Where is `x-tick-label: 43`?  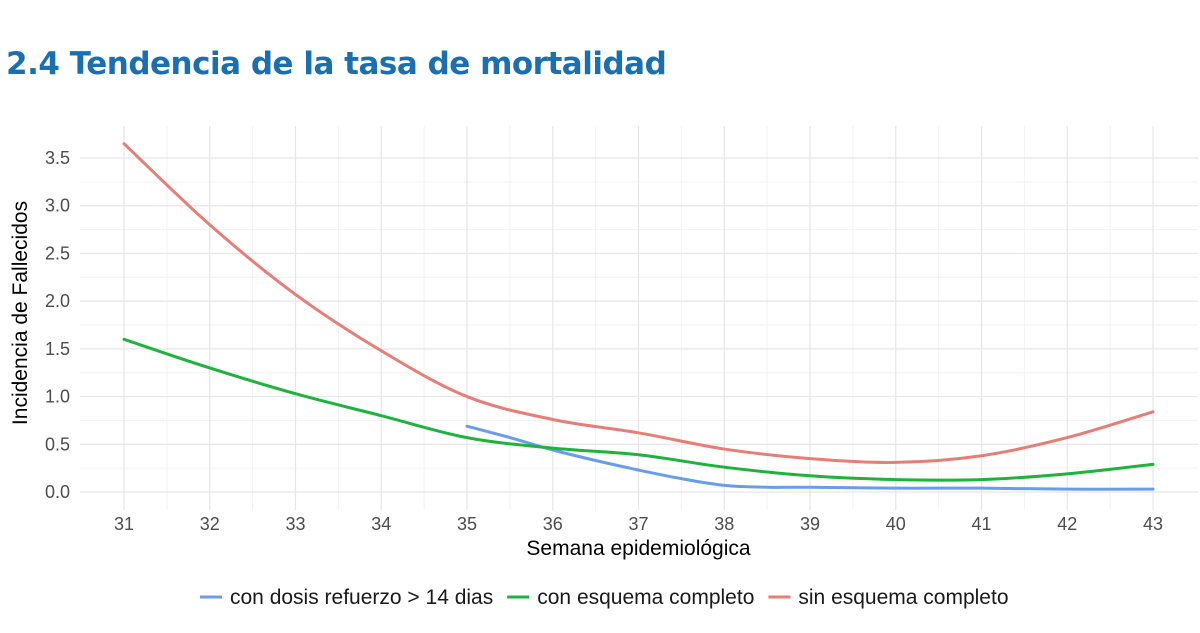 x-tick-label: 43 is located at coordinates (1153, 524).